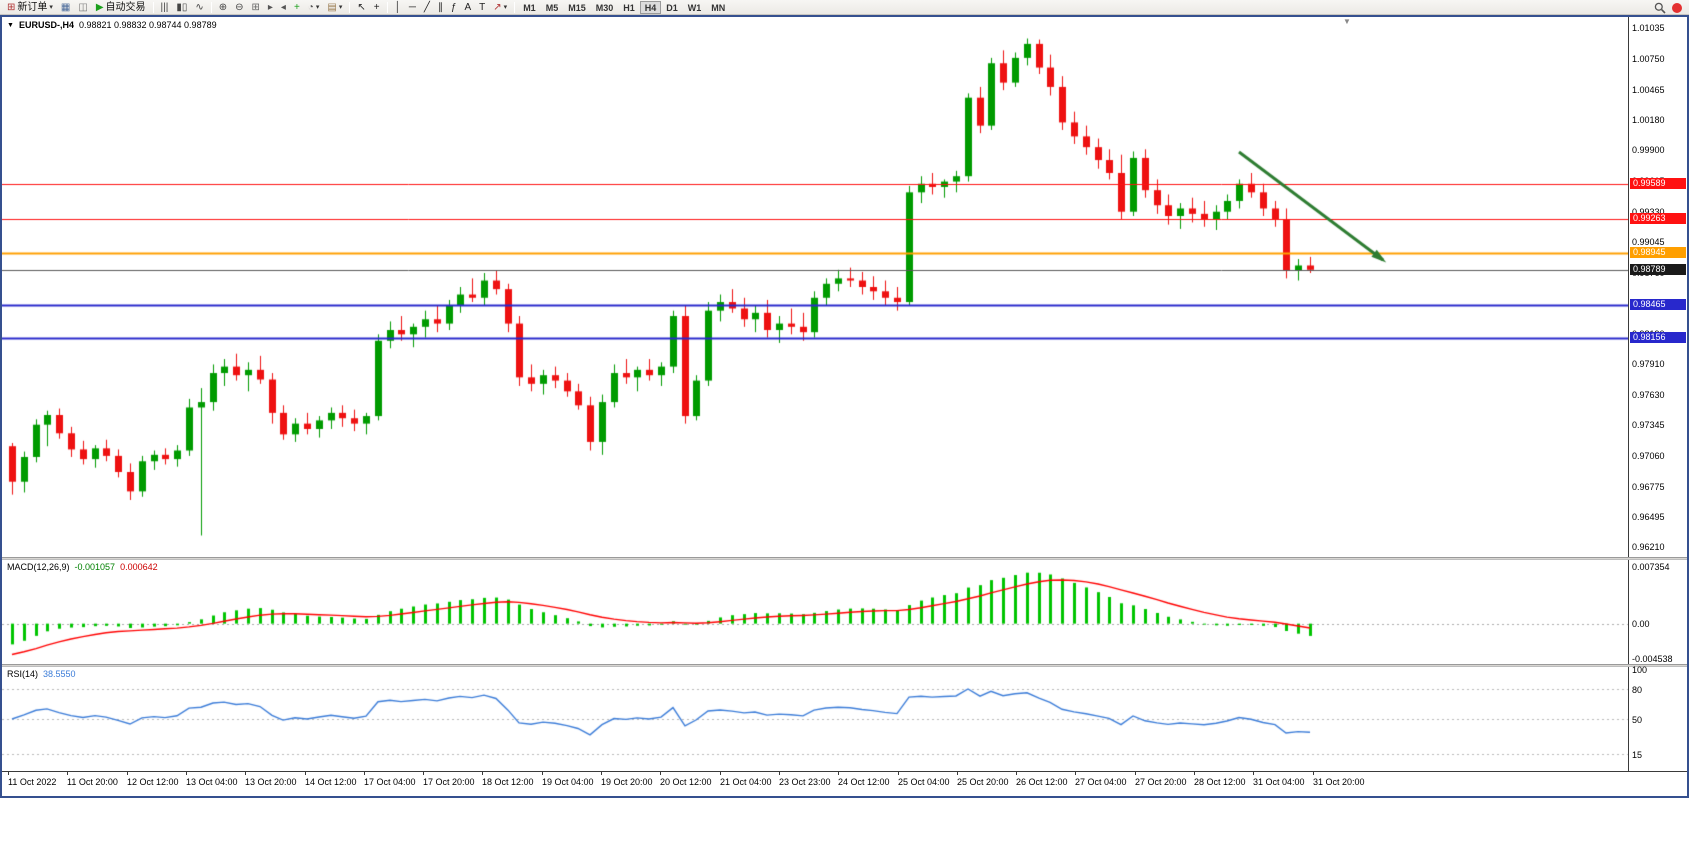  I want to click on templates-button: ▤ ▾, so click(334, 7).